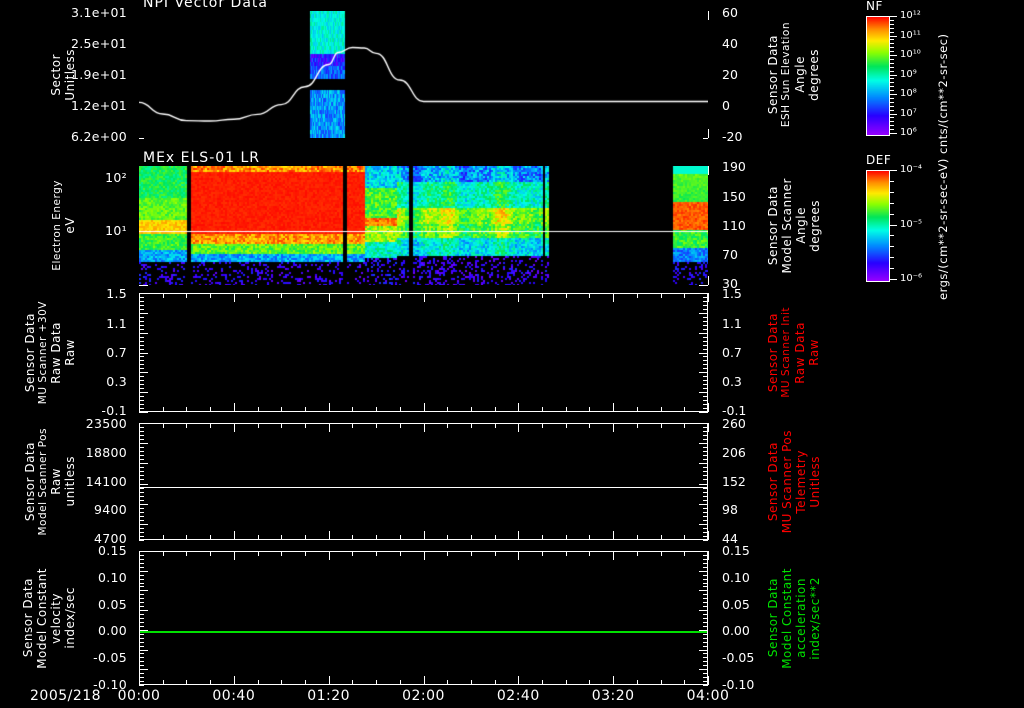  I want to click on panel-npi-ytick-left-2: 1.9e+01, so click(98, 74).